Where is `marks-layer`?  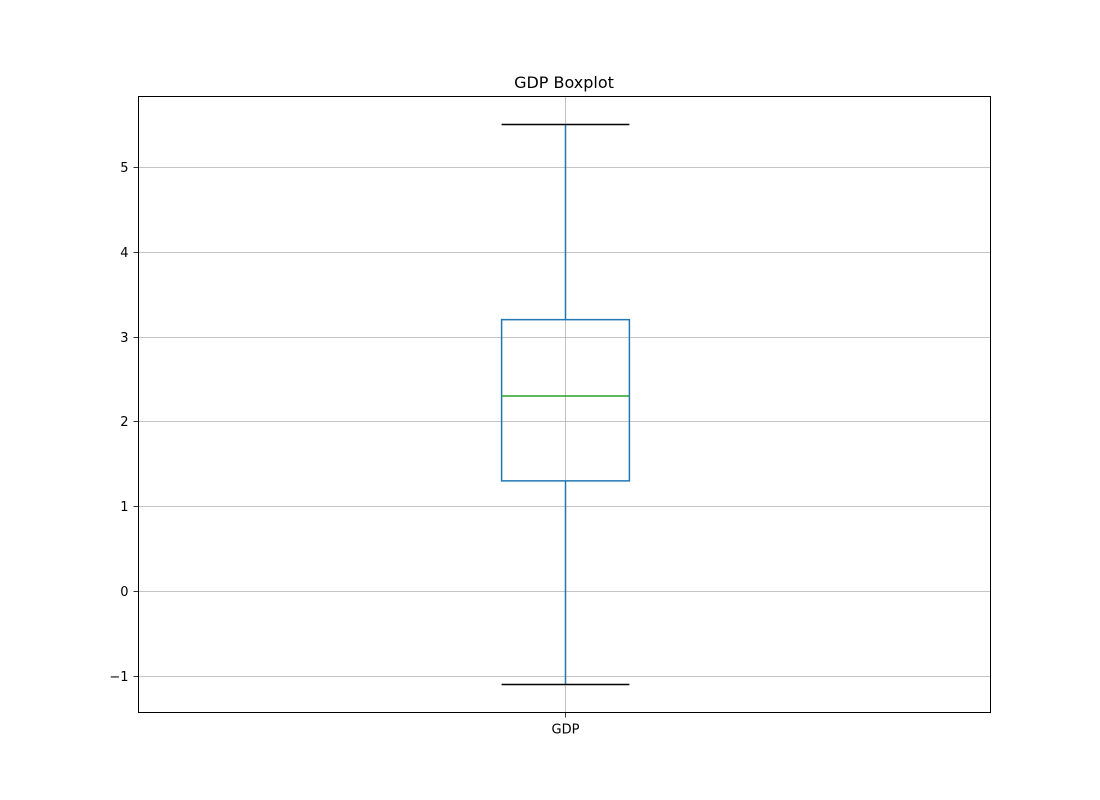 marks-layer is located at coordinates (565, 404).